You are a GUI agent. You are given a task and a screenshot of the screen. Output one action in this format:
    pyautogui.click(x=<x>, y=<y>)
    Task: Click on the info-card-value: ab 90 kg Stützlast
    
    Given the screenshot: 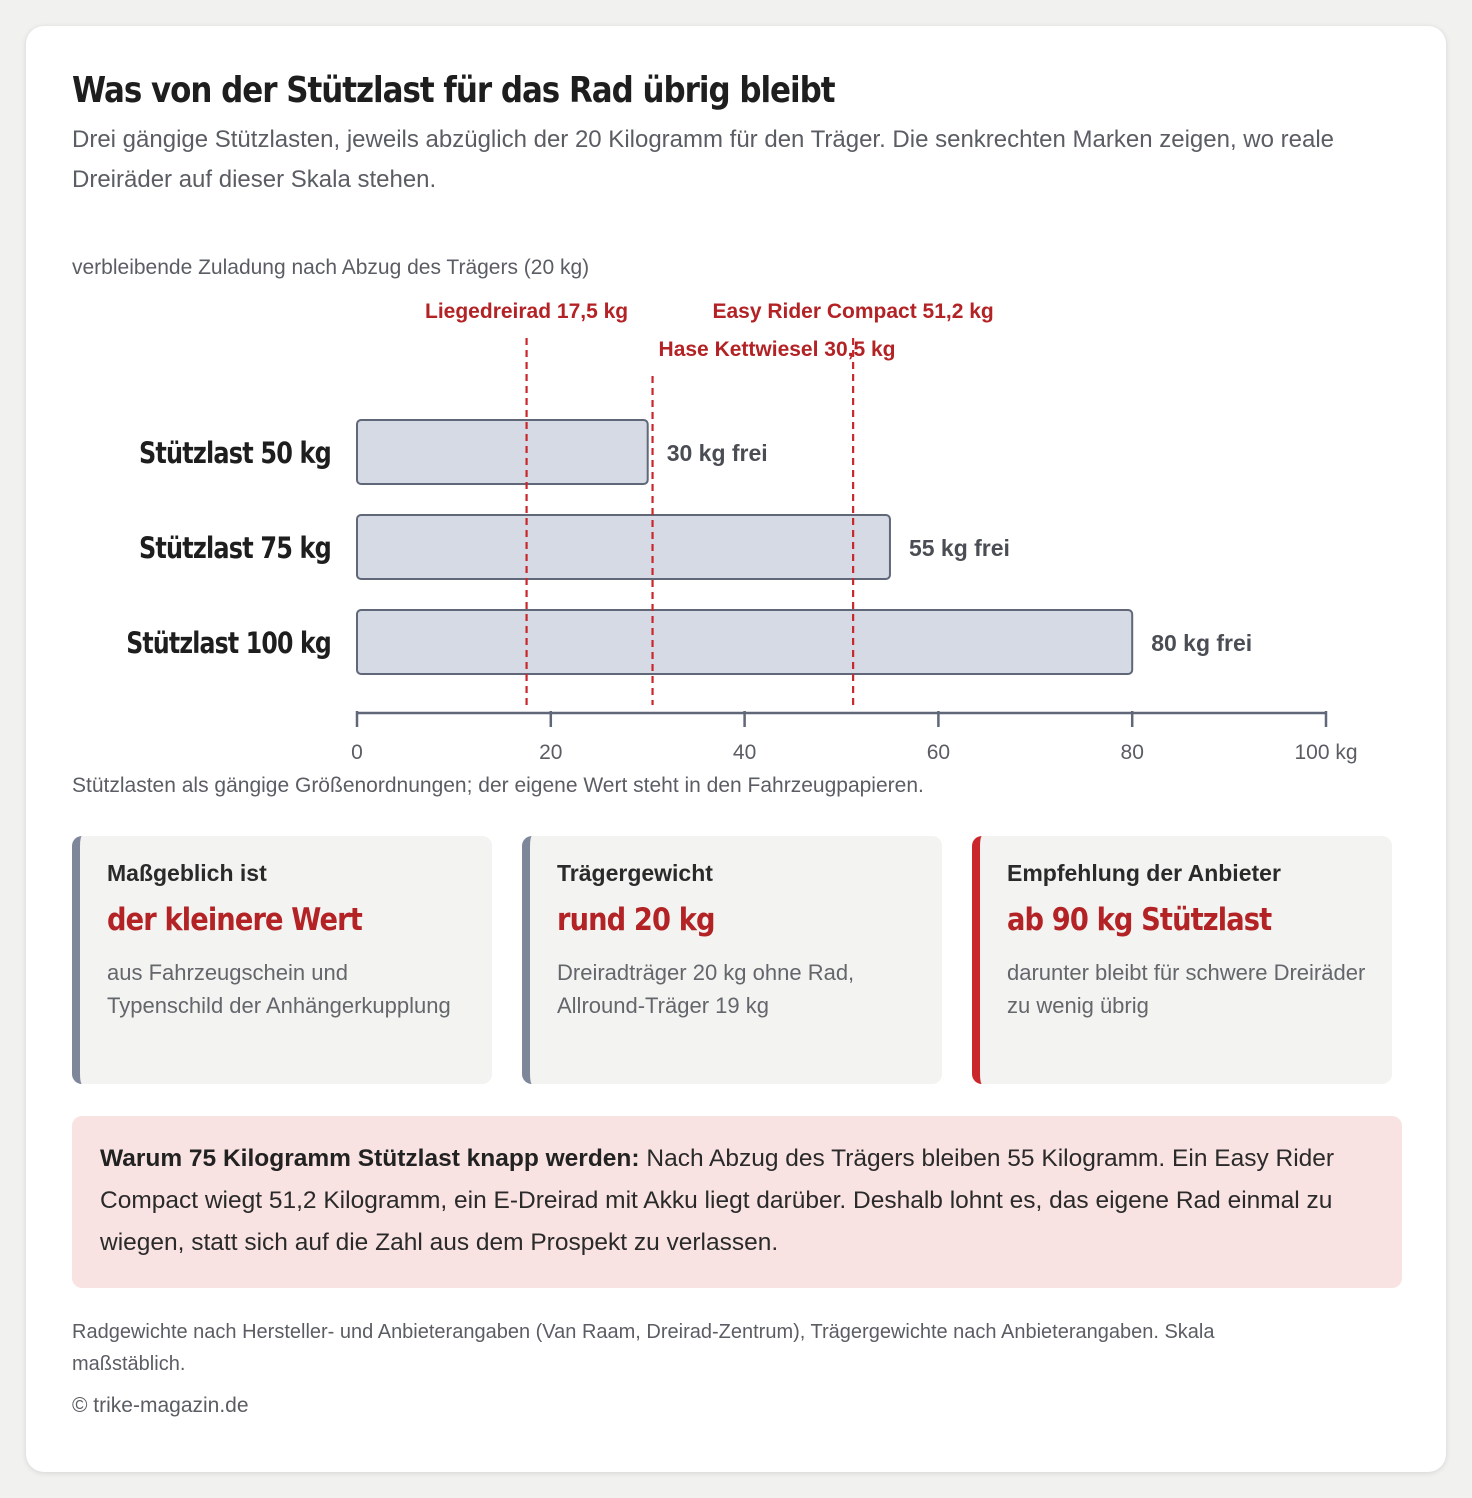 What is the action you would take?
    pyautogui.click(x=1139, y=920)
    